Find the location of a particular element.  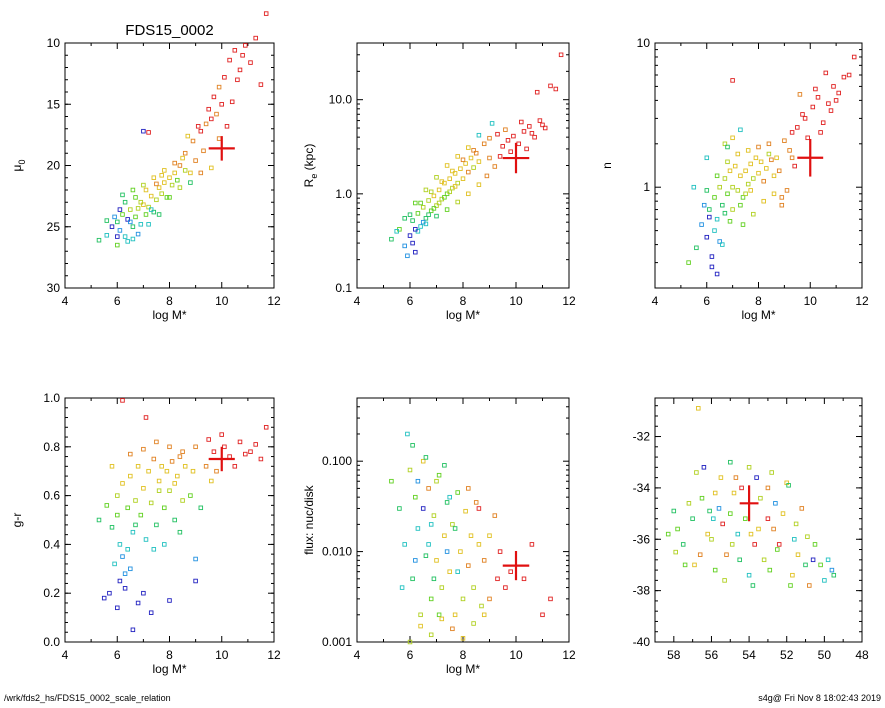

panel-gr-vs-logm: 4 6 8 10 12 0.0 0.2 0.4 0.6 0.8 1.0 log M* g-r is located at coordinates (145, 533).